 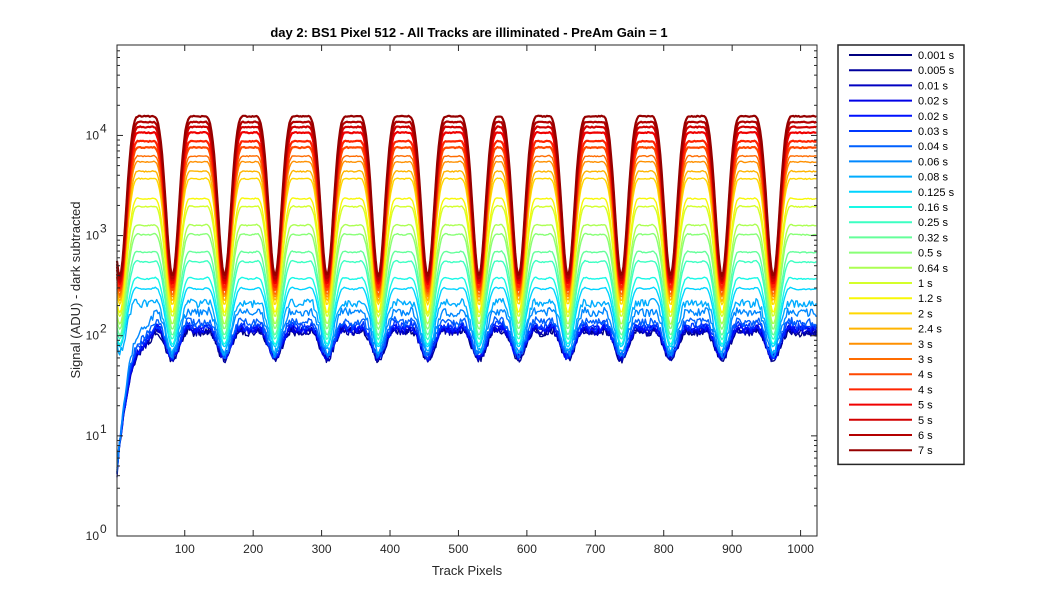 I want to click on x-tick-label: 1000, so click(x=800, y=549).